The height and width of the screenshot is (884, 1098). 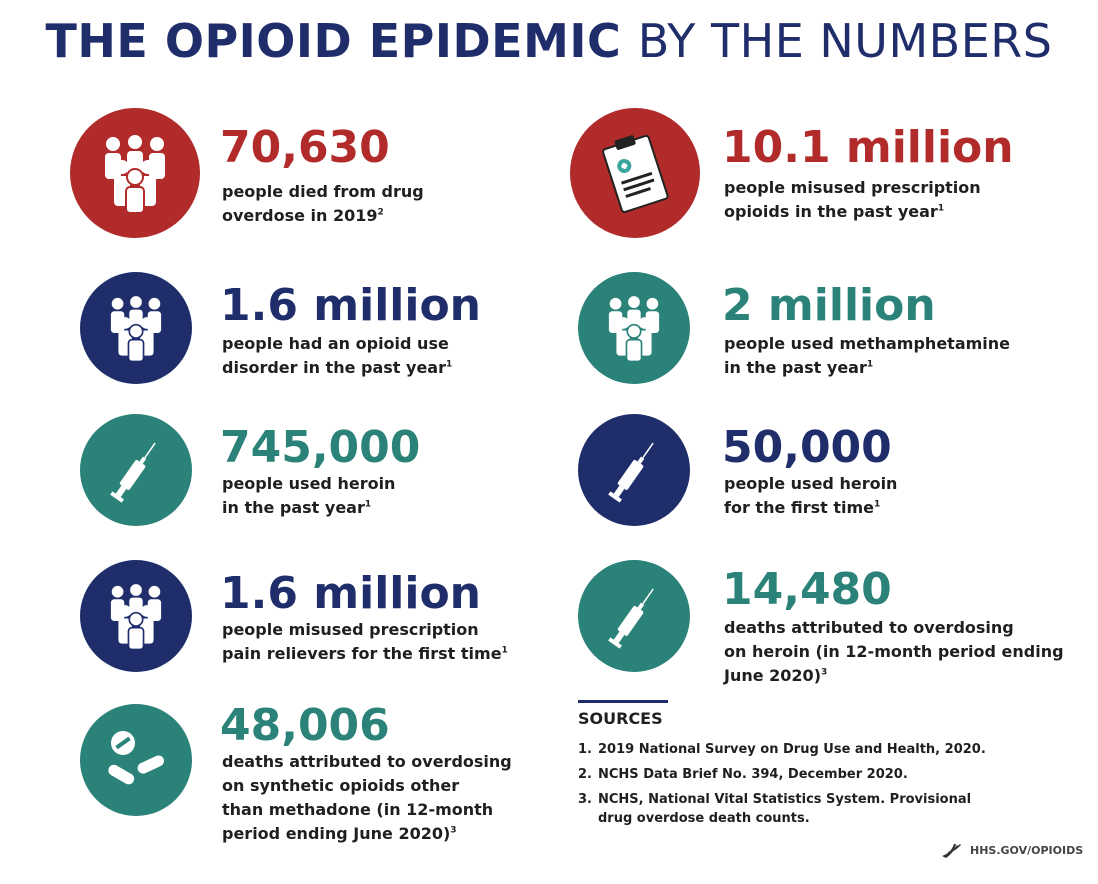 What do you see at coordinates (868, 147) in the screenshot?
I see `stat-number: 10.1 million` at bounding box center [868, 147].